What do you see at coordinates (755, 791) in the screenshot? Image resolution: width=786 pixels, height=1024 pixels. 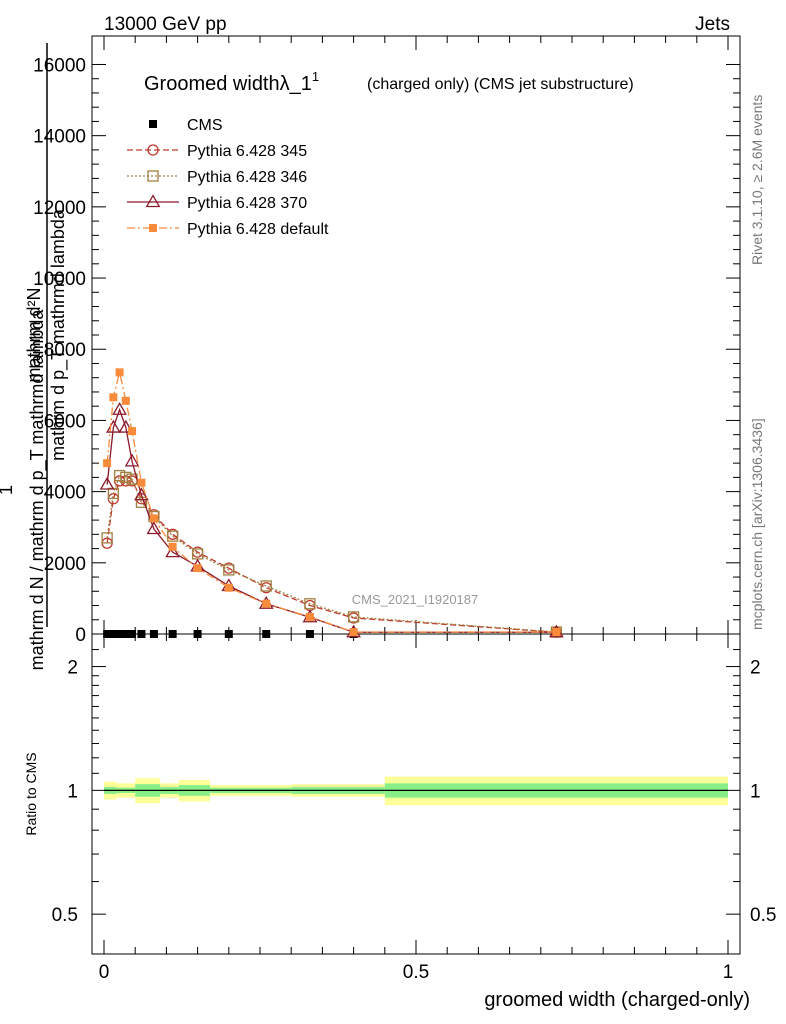 I see `ratio-tick-label-right: 1` at bounding box center [755, 791].